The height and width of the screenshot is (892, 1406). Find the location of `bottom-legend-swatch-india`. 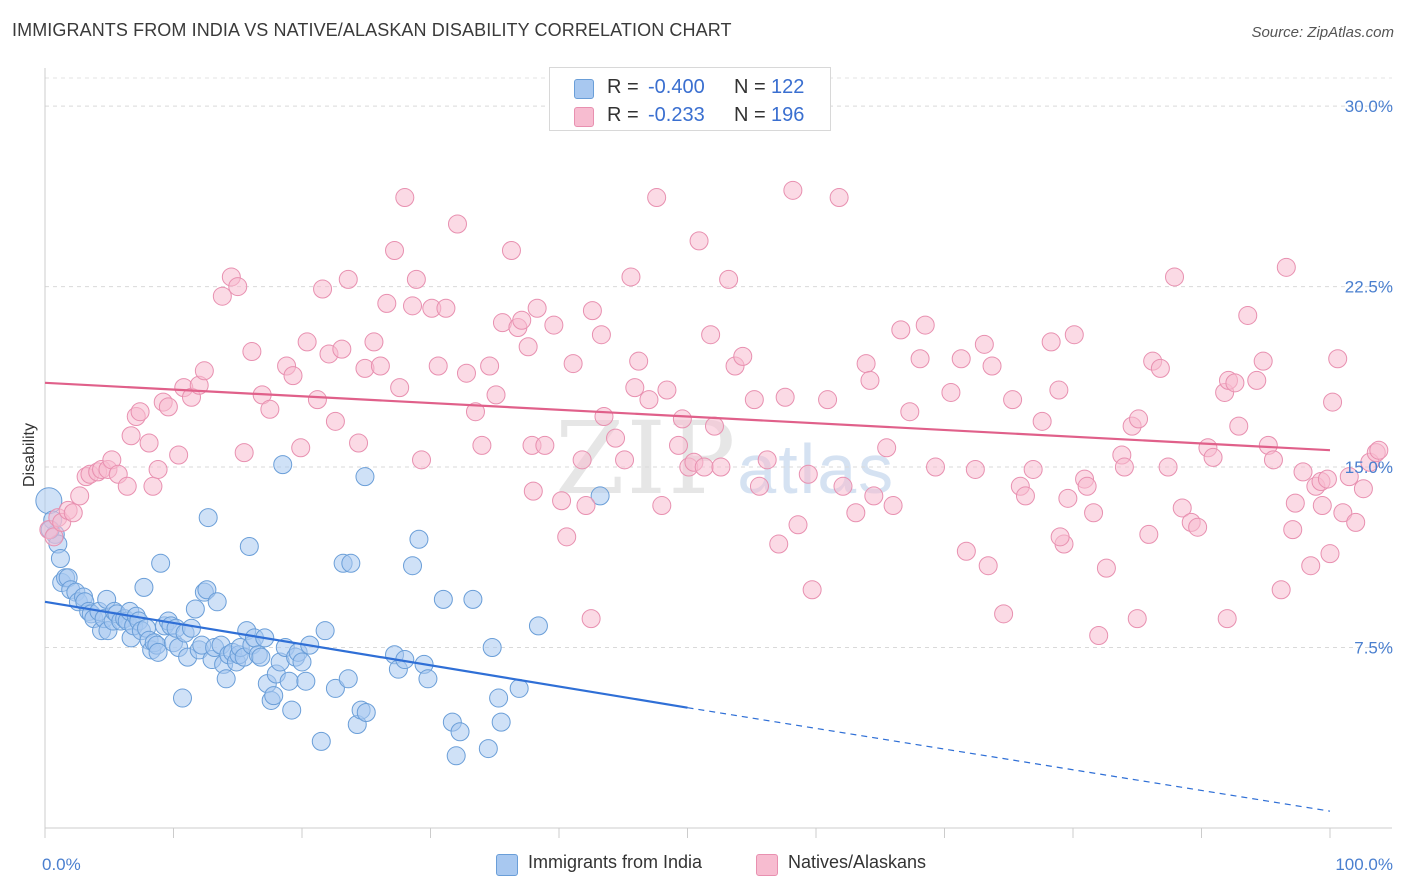

bottom-legend-swatch-india is located at coordinates (507, 865).